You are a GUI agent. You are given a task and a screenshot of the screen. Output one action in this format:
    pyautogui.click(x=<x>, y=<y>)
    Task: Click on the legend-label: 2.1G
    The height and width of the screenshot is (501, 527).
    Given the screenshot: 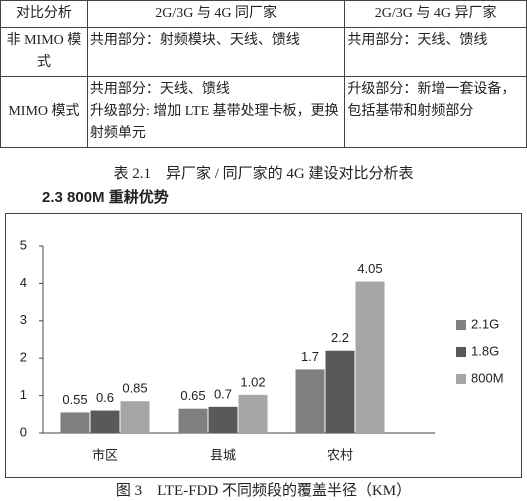 What is the action you would take?
    pyautogui.click(x=485, y=323)
    